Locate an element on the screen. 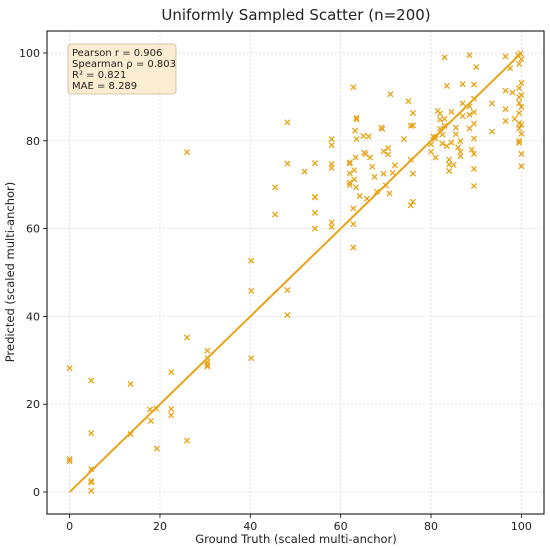 The width and height of the screenshot is (550, 549). y-tick-label: 80 is located at coordinates (33, 141).